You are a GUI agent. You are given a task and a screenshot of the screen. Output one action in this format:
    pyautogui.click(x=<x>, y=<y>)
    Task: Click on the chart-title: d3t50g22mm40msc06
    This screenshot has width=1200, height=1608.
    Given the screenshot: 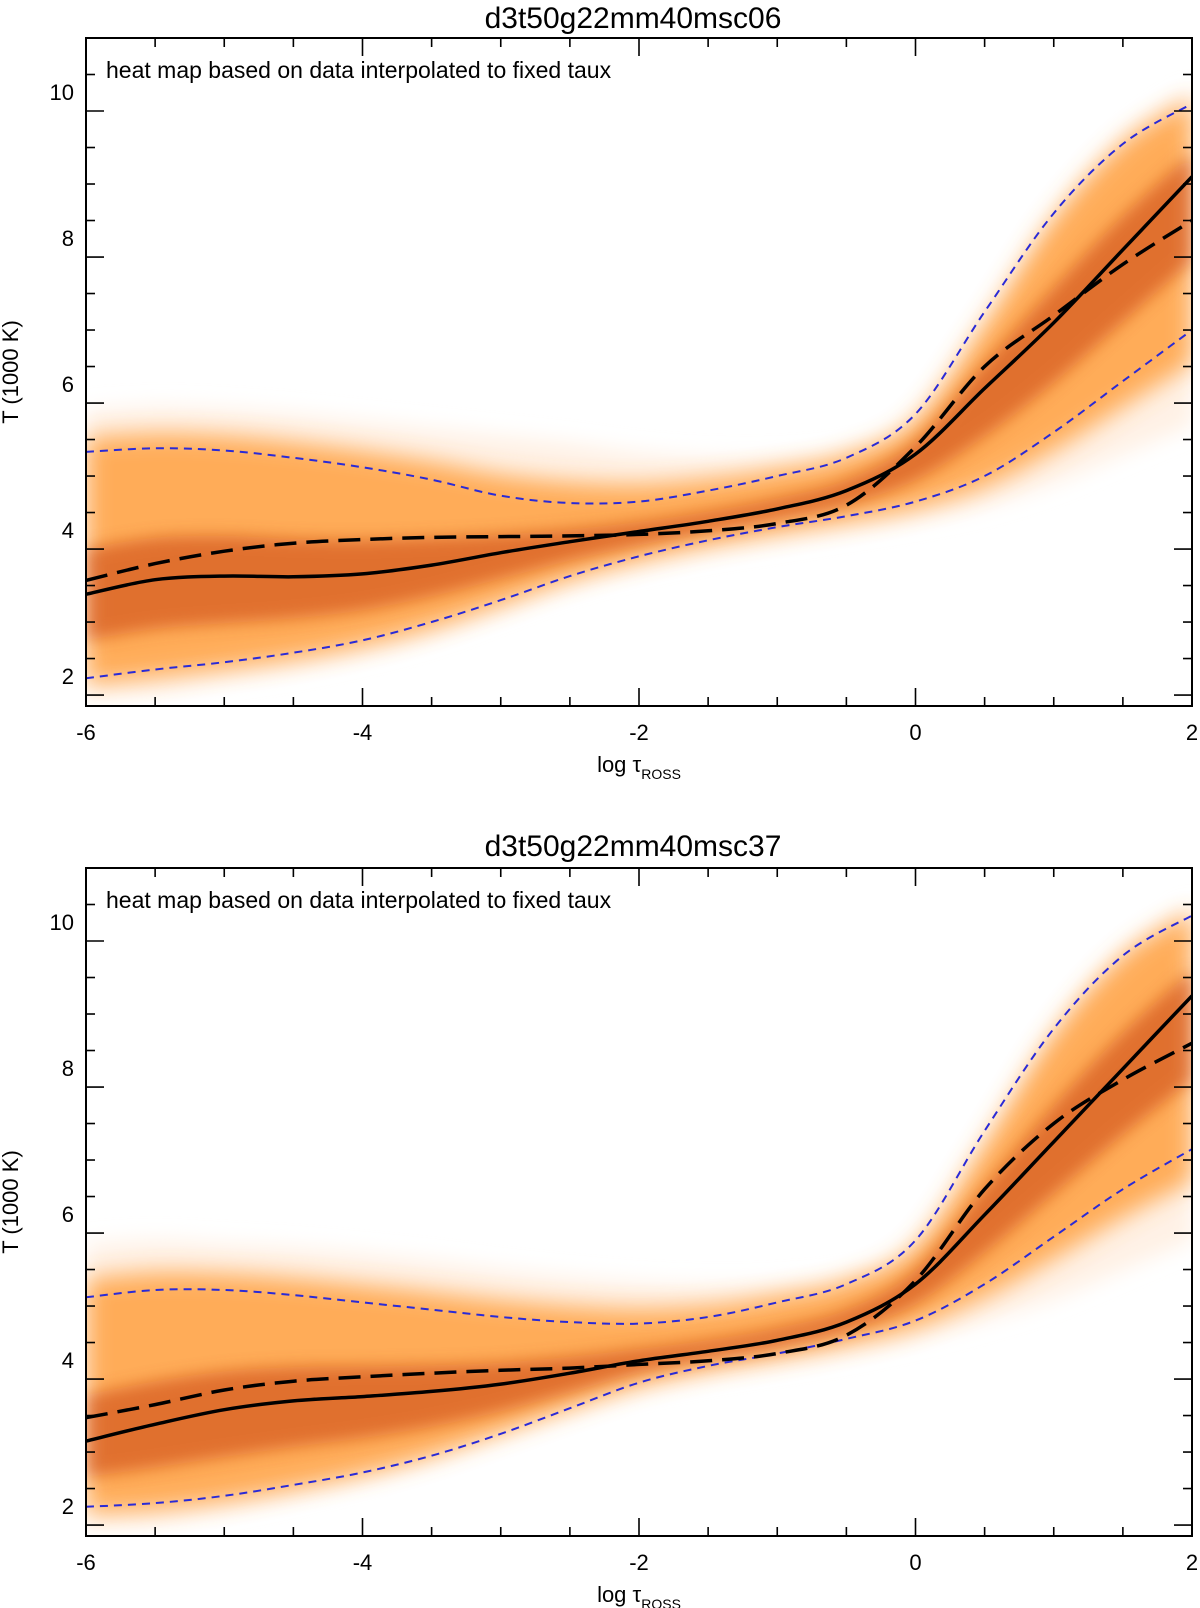 What is the action you would take?
    pyautogui.click(x=633, y=18)
    